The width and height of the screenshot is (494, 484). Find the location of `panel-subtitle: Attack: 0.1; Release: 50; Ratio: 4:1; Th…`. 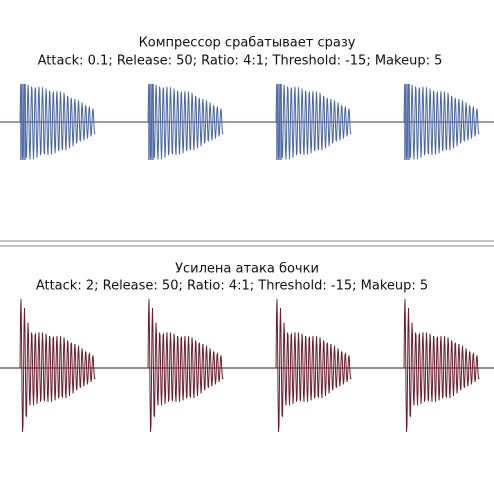

panel-subtitle: Attack: 0.1; Release: 50; Ratio: 4:1; Th… is located at coordinates (240, 61).